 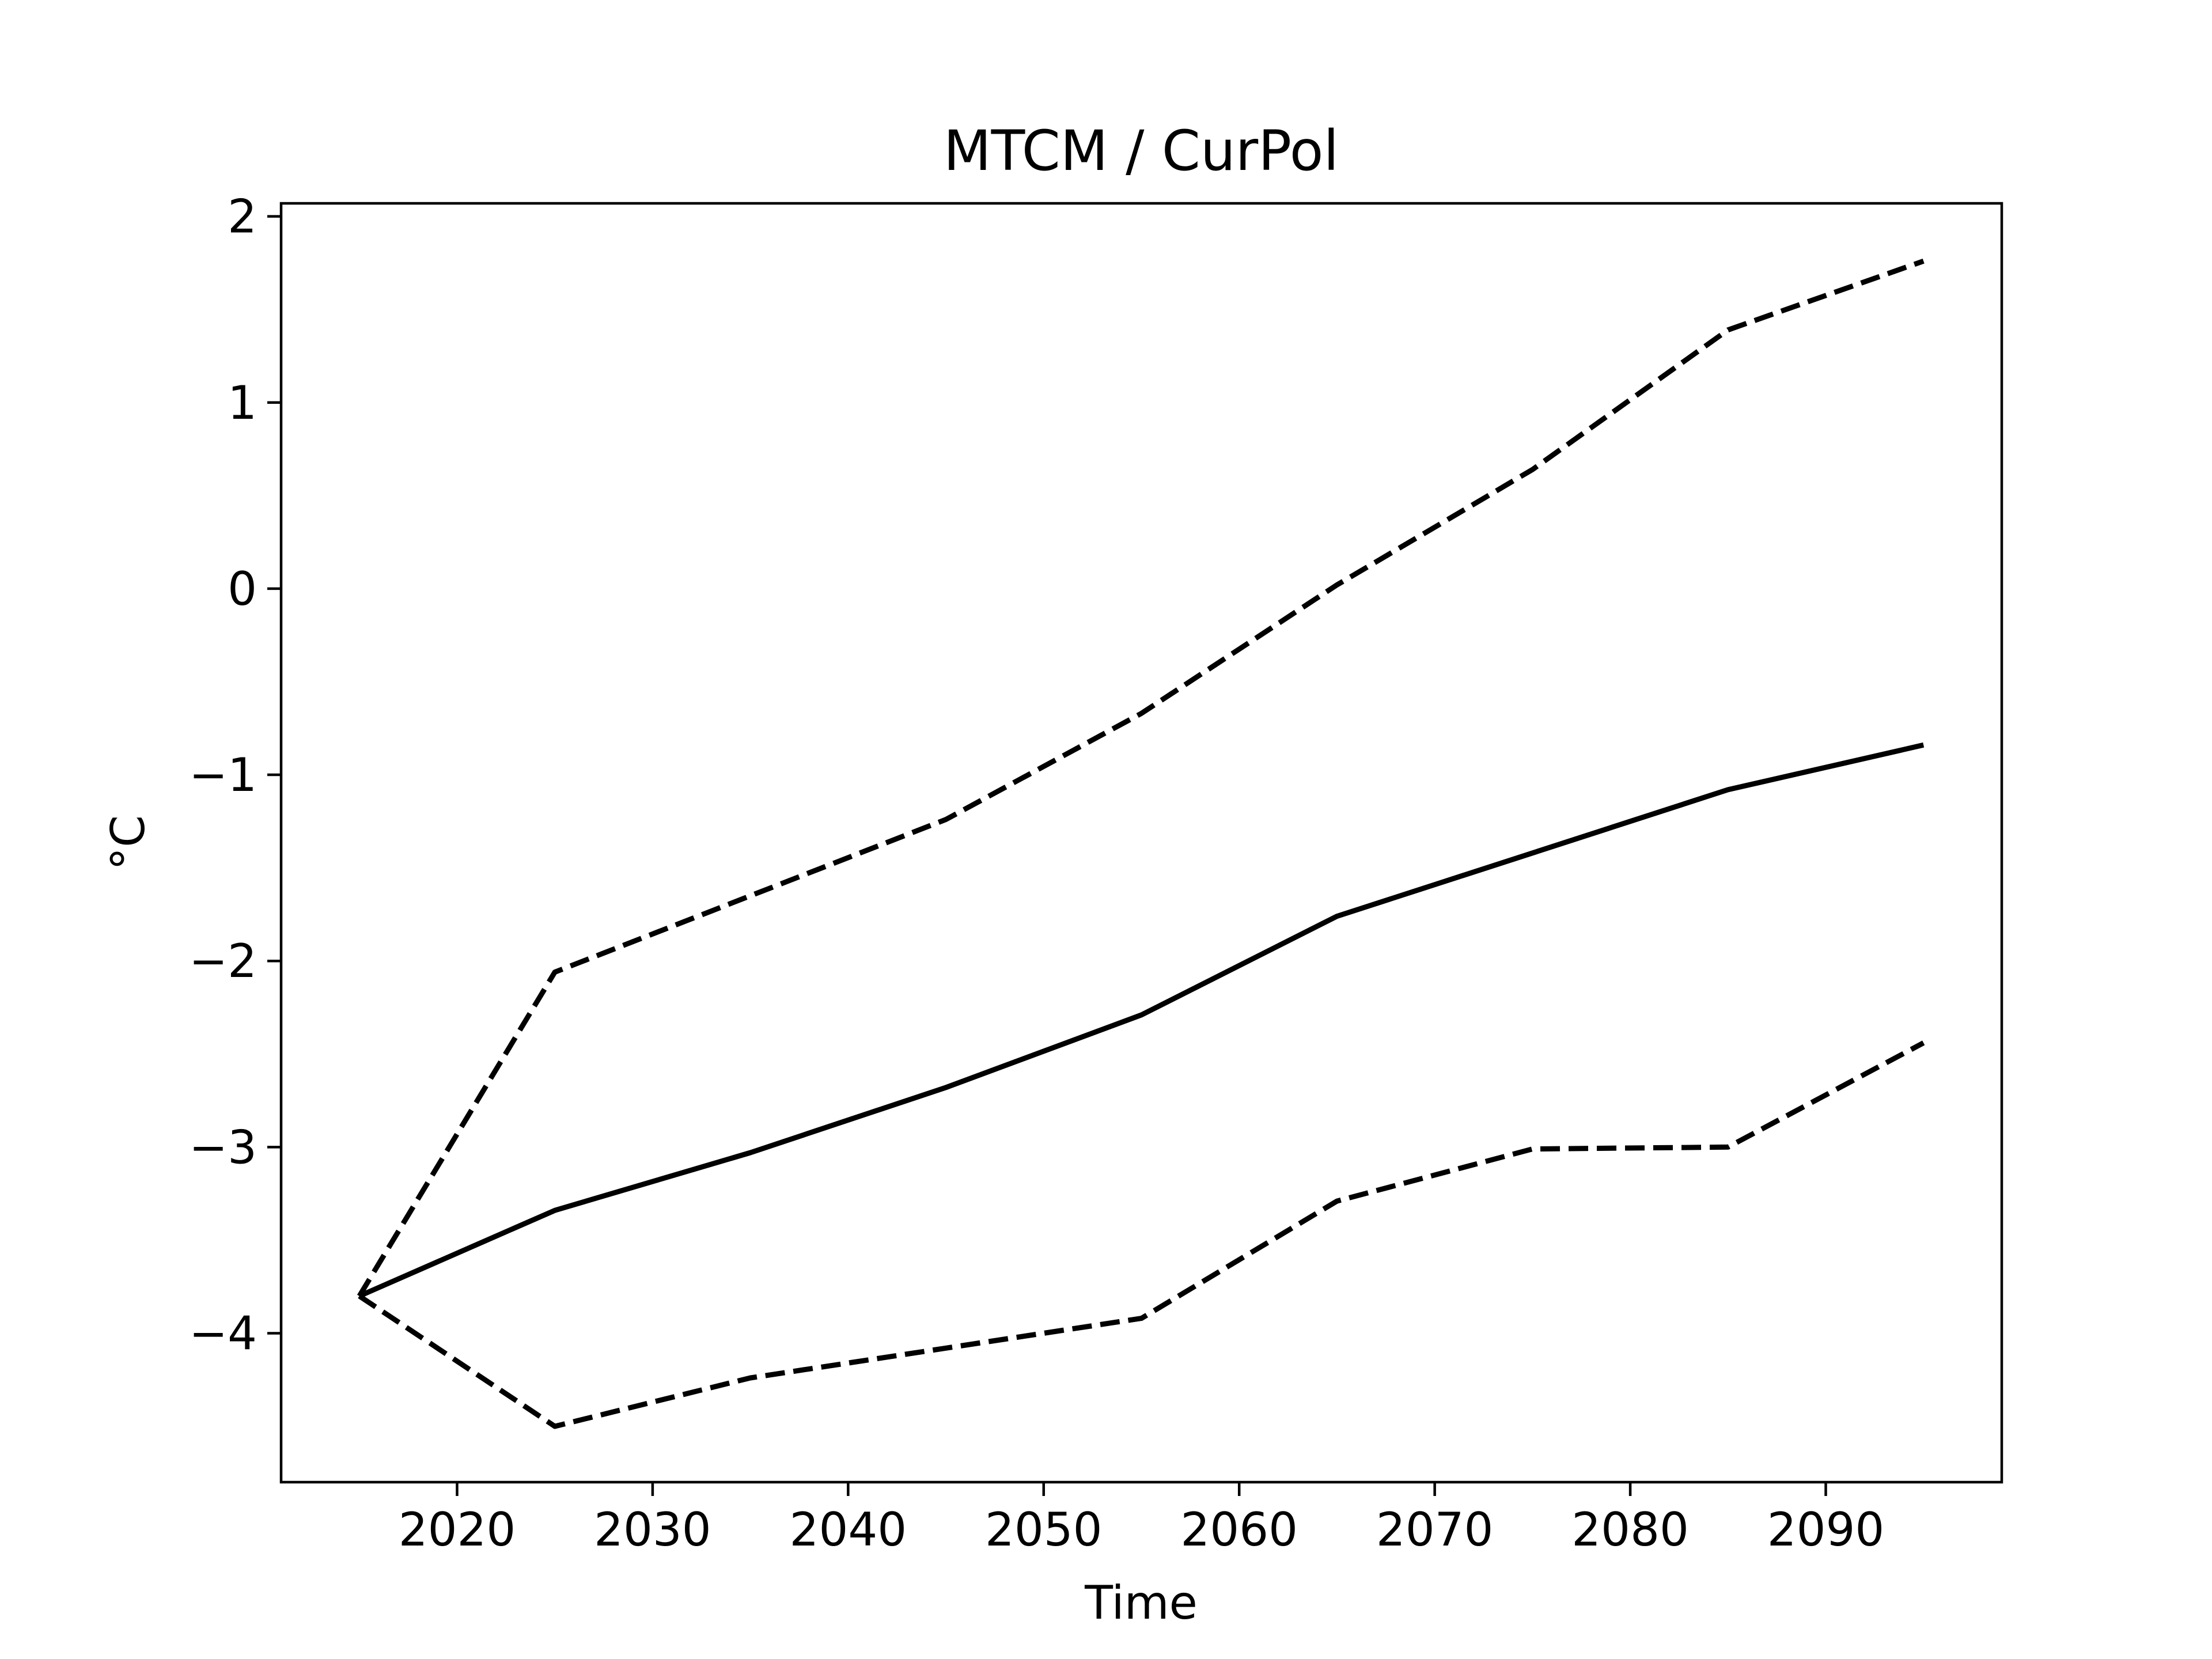 I want to click on y-tick-label: −2, so click(x=223, y=961).